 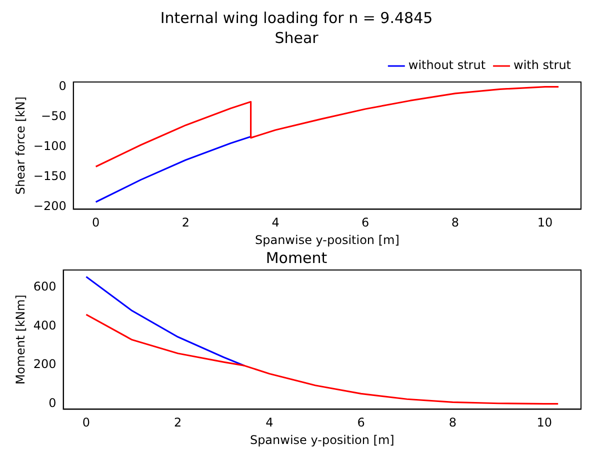 I want to click on legend-label: without strut, so click(x=447, y=65).